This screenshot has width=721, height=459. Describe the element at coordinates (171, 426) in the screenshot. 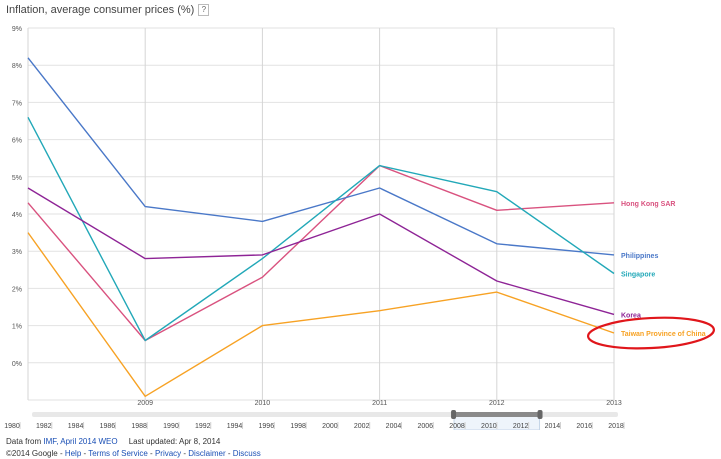

I see `timeline-label: 1990` at that location.